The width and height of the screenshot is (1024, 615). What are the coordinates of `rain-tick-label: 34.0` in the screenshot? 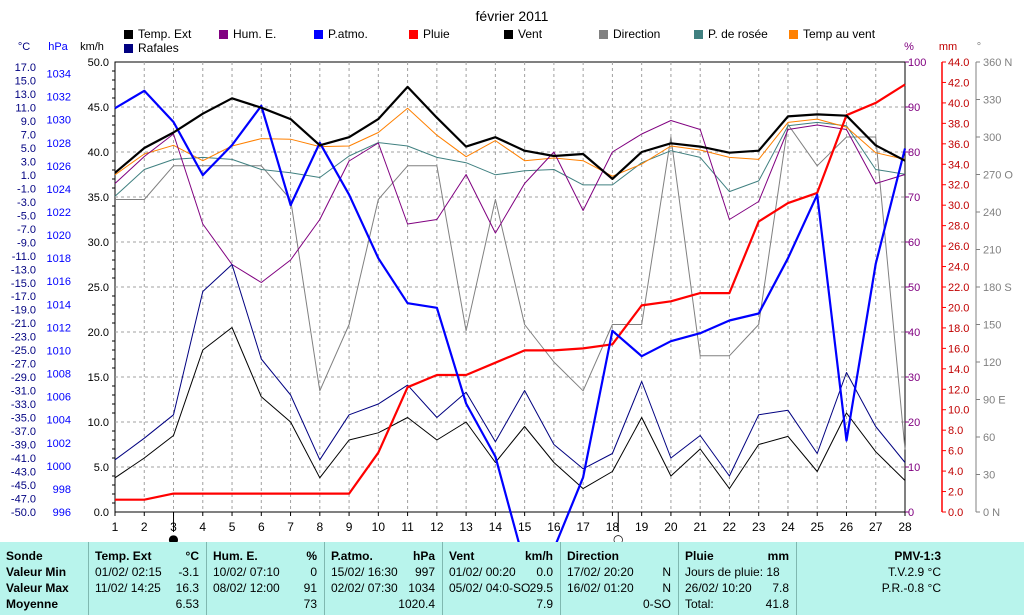 It's located at (958, 165).